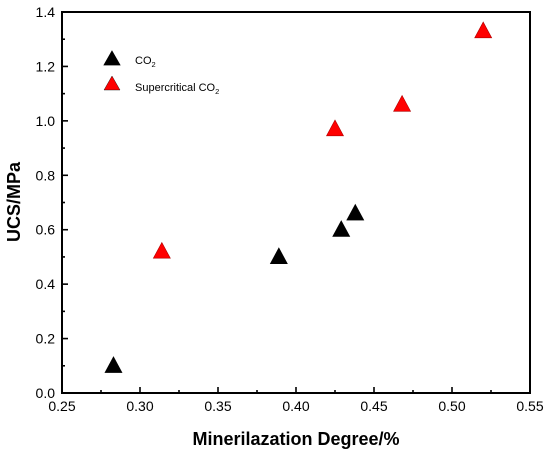 The width and height of the screenshot is (550, 455). I want to click on legend-label-supercritical-co2-main: Supercritical CO, so click(175, 88).